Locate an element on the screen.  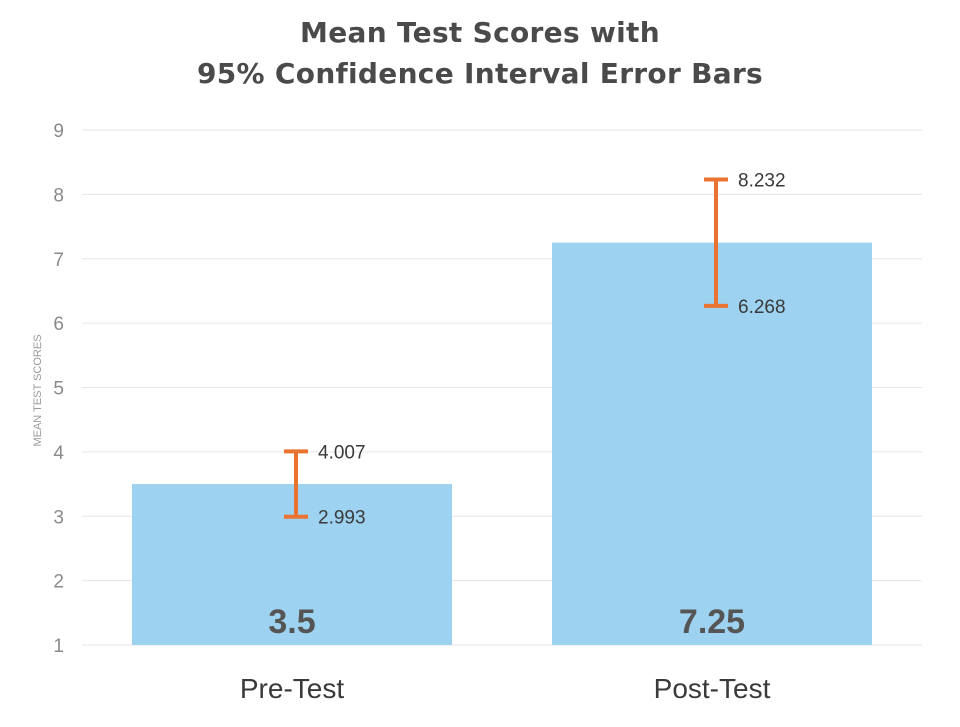
chart-title-line-1: Mean Test Scores with is located at coordinates (480, 32).